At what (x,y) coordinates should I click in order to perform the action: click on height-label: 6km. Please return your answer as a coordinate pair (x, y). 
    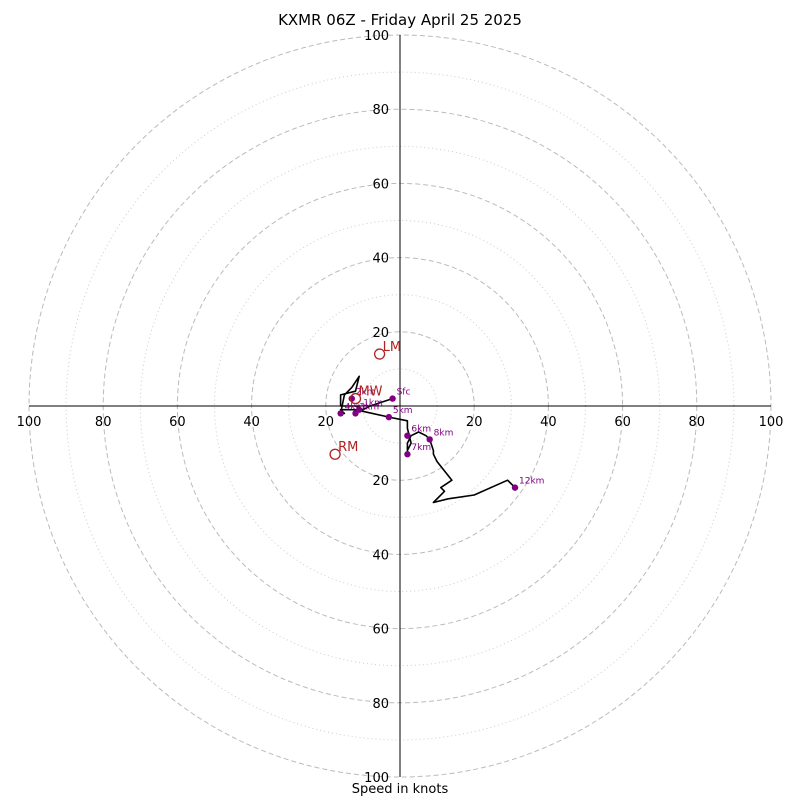
    Looking at the image, I should click on (421, 430).